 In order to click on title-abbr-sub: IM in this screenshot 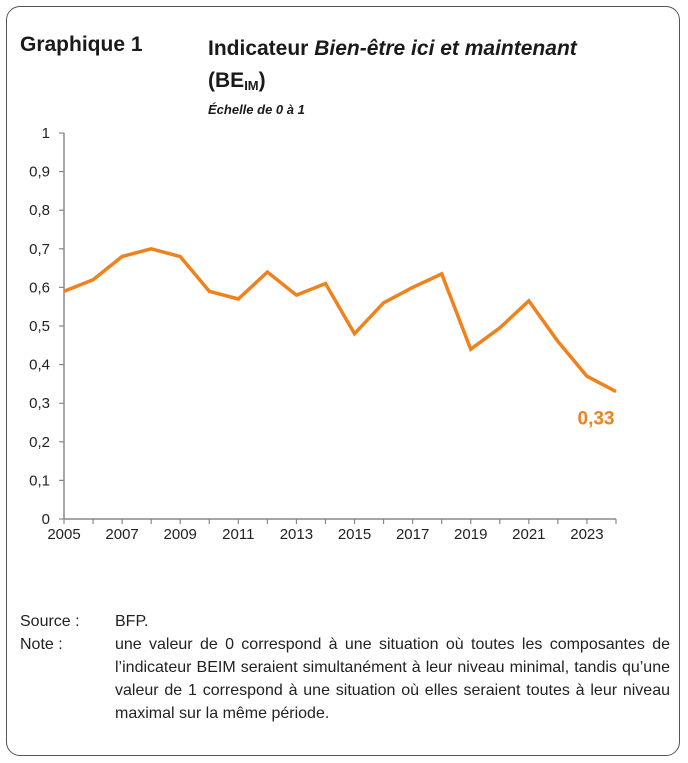, I will do `click(251, 85)`.